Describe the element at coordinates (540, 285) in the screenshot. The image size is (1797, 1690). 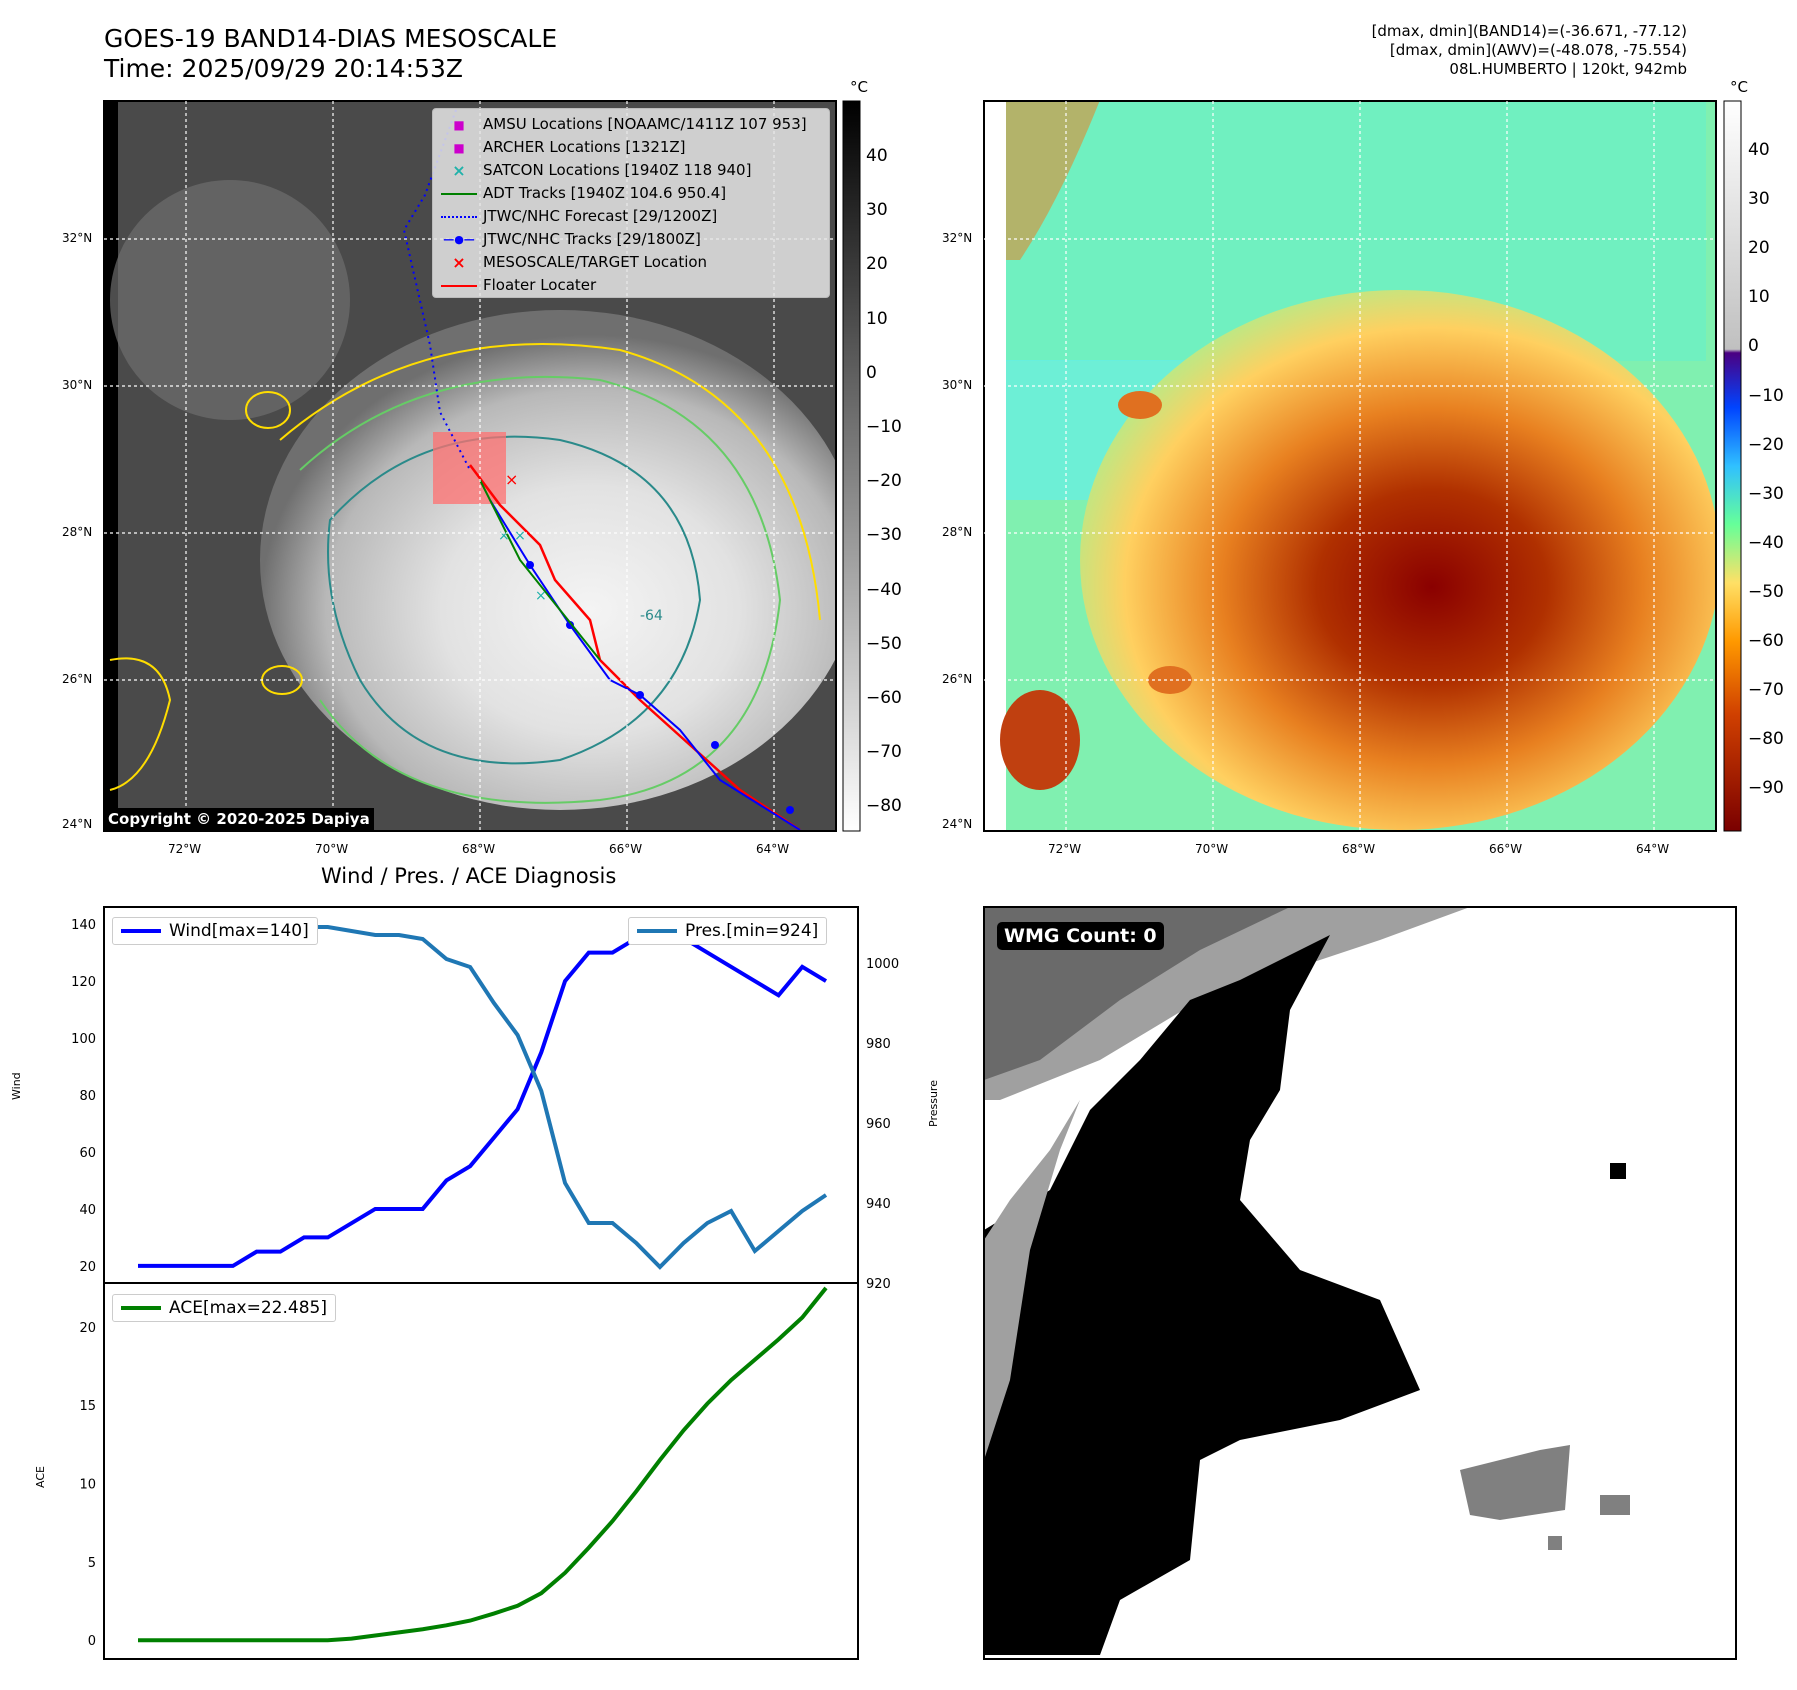
I see `legend-label: Floater Locater` at that location.